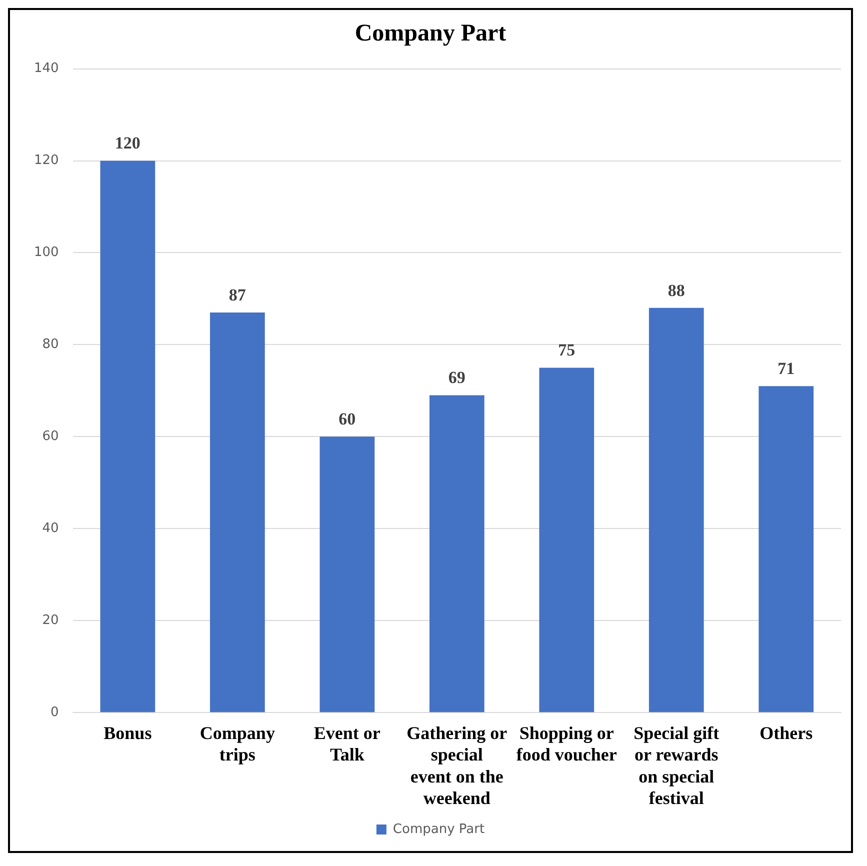 The height and width of the screenshot is (866, 867). I want to click on data-label: 71, so click(786, 368).